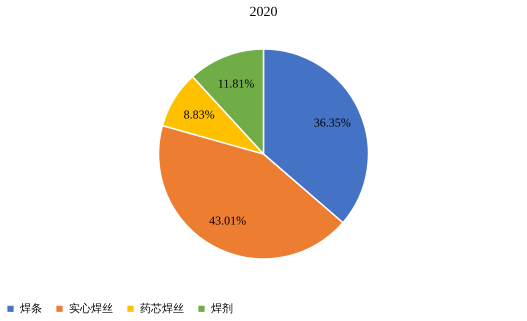 This screenshot has height=321, width=527. Describe the element at coordinates (236, 83) in the screenshot. I see `data-label: 11.81%` at that location.